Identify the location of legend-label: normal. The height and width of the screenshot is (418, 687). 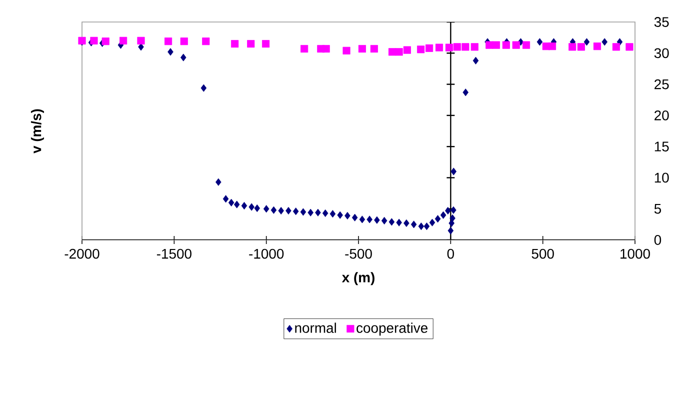
(315, 327).